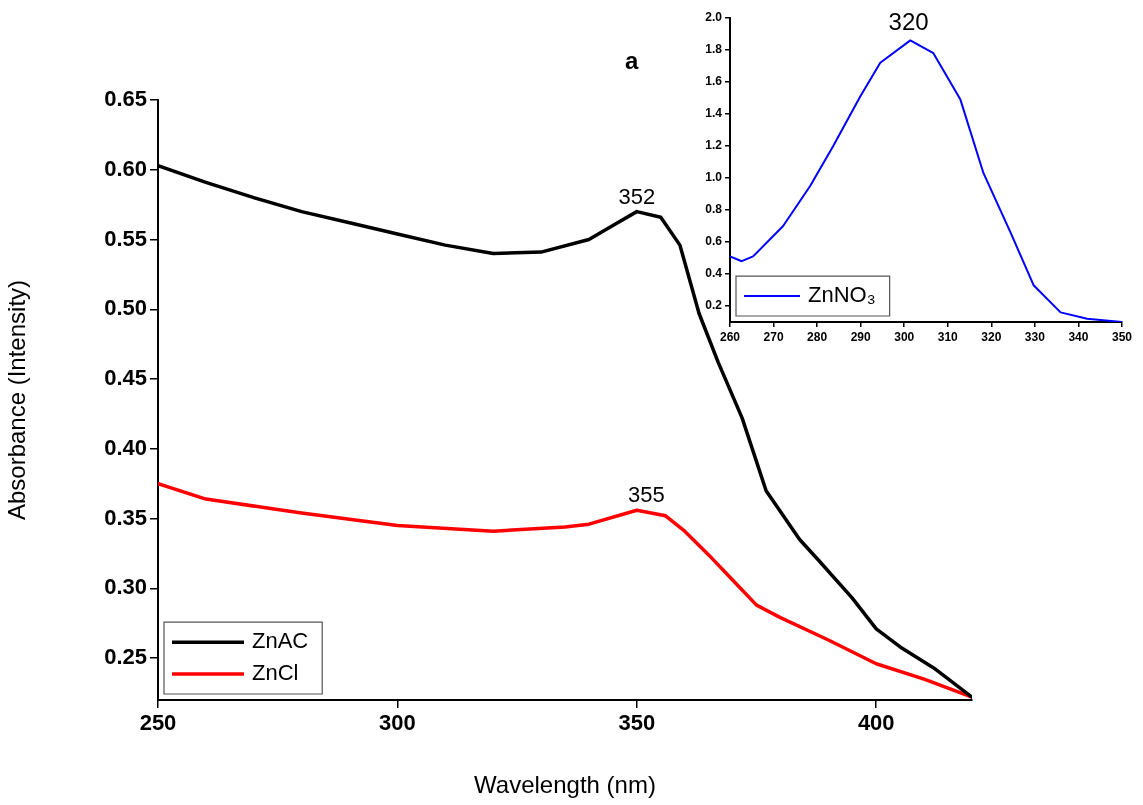 The height and width of the screenshot is (805, 1143). Describe the element at coordinates (817, 336) in the screenshot. I see `x-tick-label: 280` at that location.